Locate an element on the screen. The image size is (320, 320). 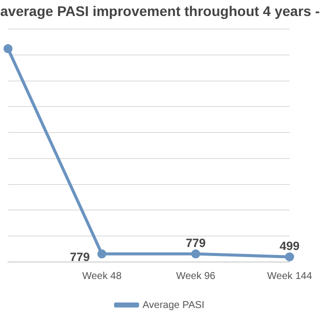
chart-title: average PASI improvement throughout 4 years - is located at coordinates (160, 11).